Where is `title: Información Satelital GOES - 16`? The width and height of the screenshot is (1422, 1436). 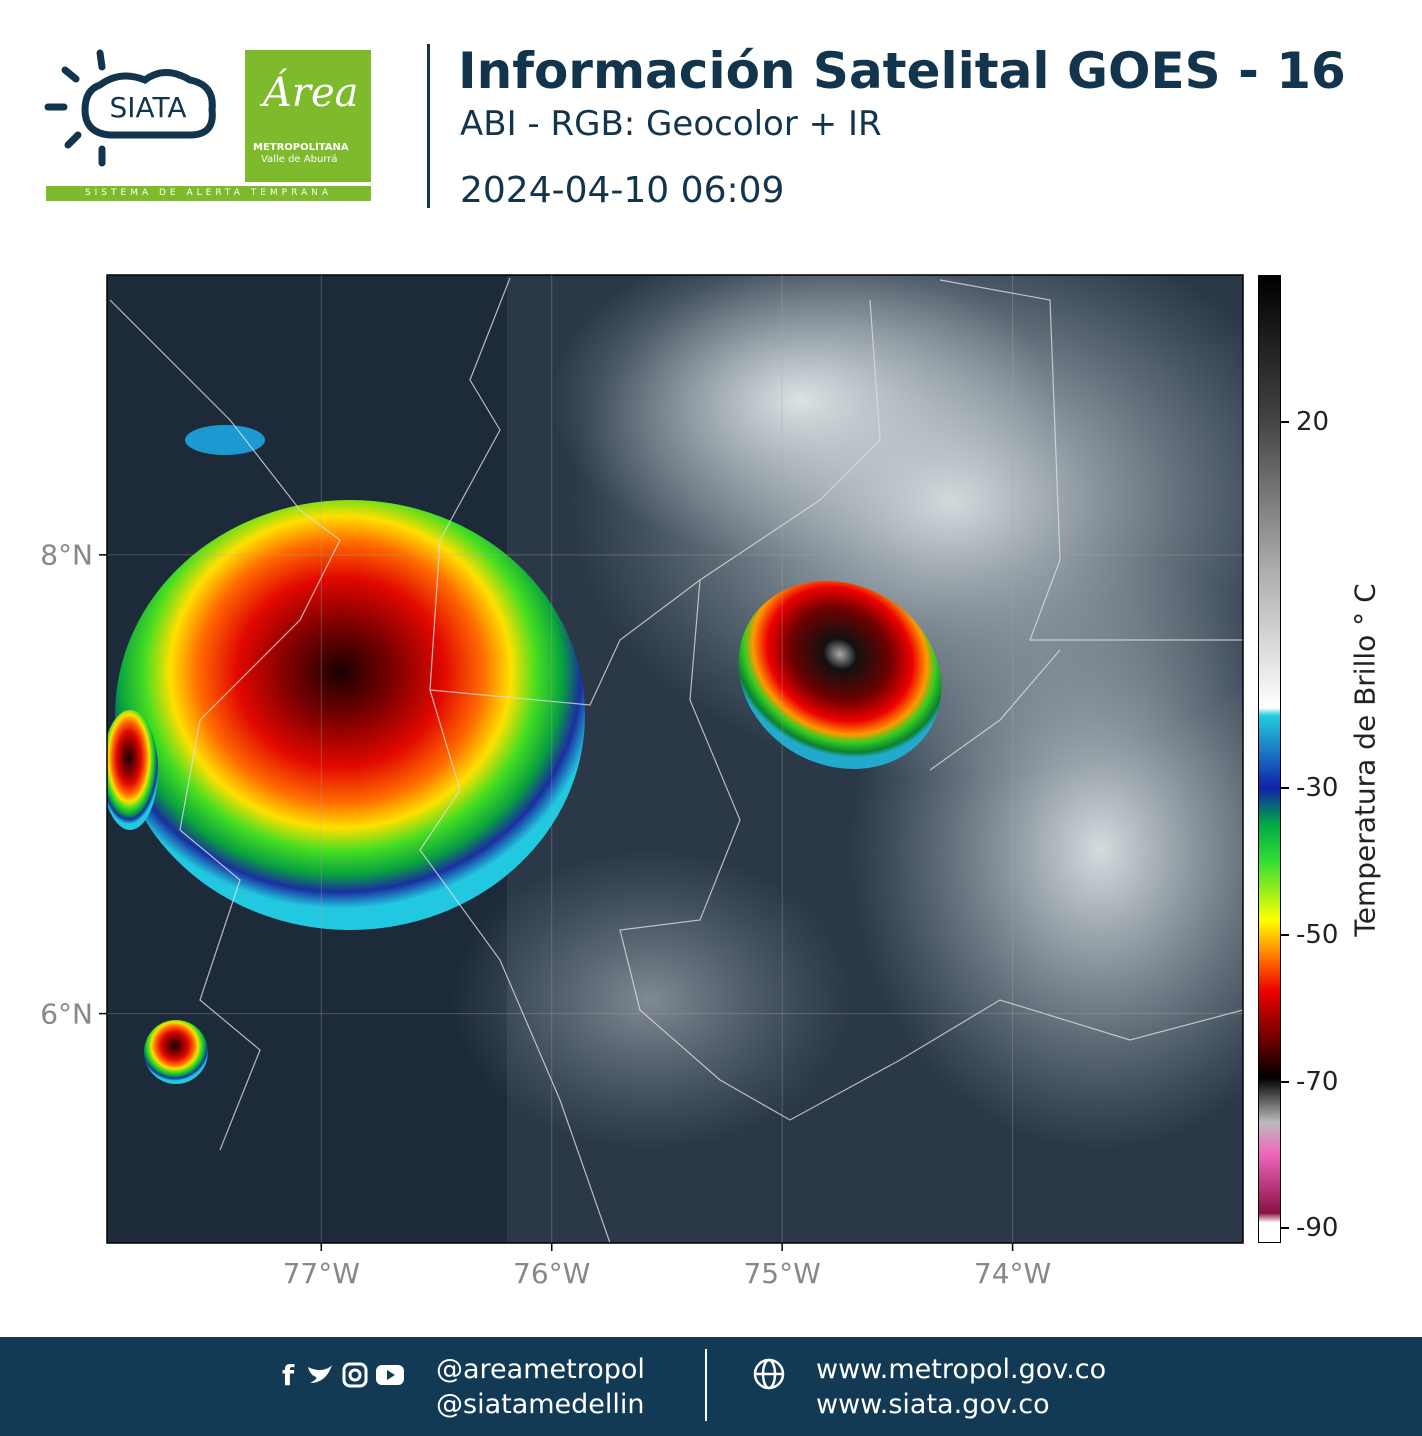 title: Información Satelital GOES - 16 is located at coordinates (902, 71).